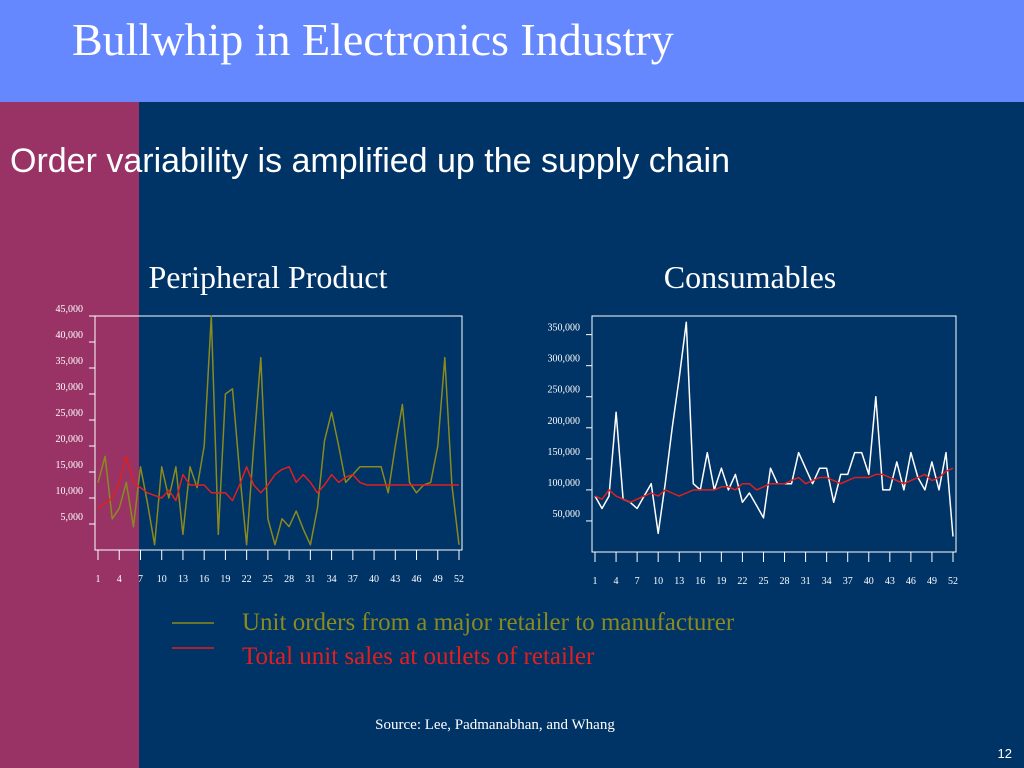  Describe the element at coordinates (70, 361) in the screenshot. I see `y-tick-label: 35,000` at that location.